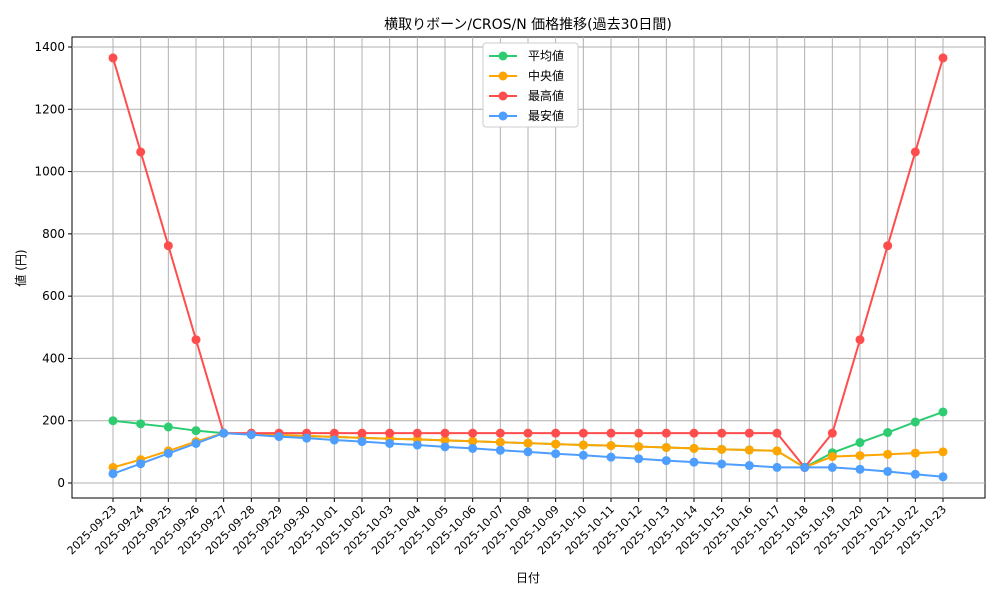 This screenshot has width=1000, height=604. I want to click on legend-label: 平均値, so click(546, 55).